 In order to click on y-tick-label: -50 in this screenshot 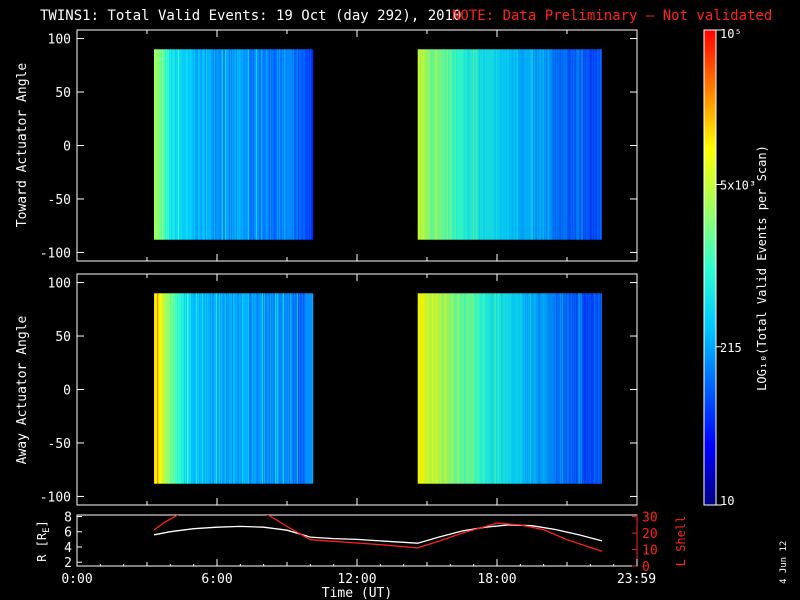, I will do `click(59, 200)`.